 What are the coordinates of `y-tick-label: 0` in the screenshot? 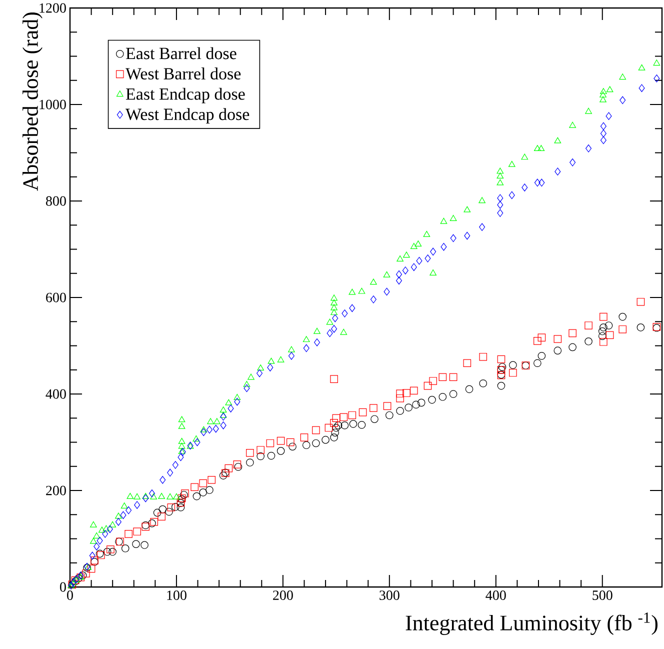 It's located at (63, 587).